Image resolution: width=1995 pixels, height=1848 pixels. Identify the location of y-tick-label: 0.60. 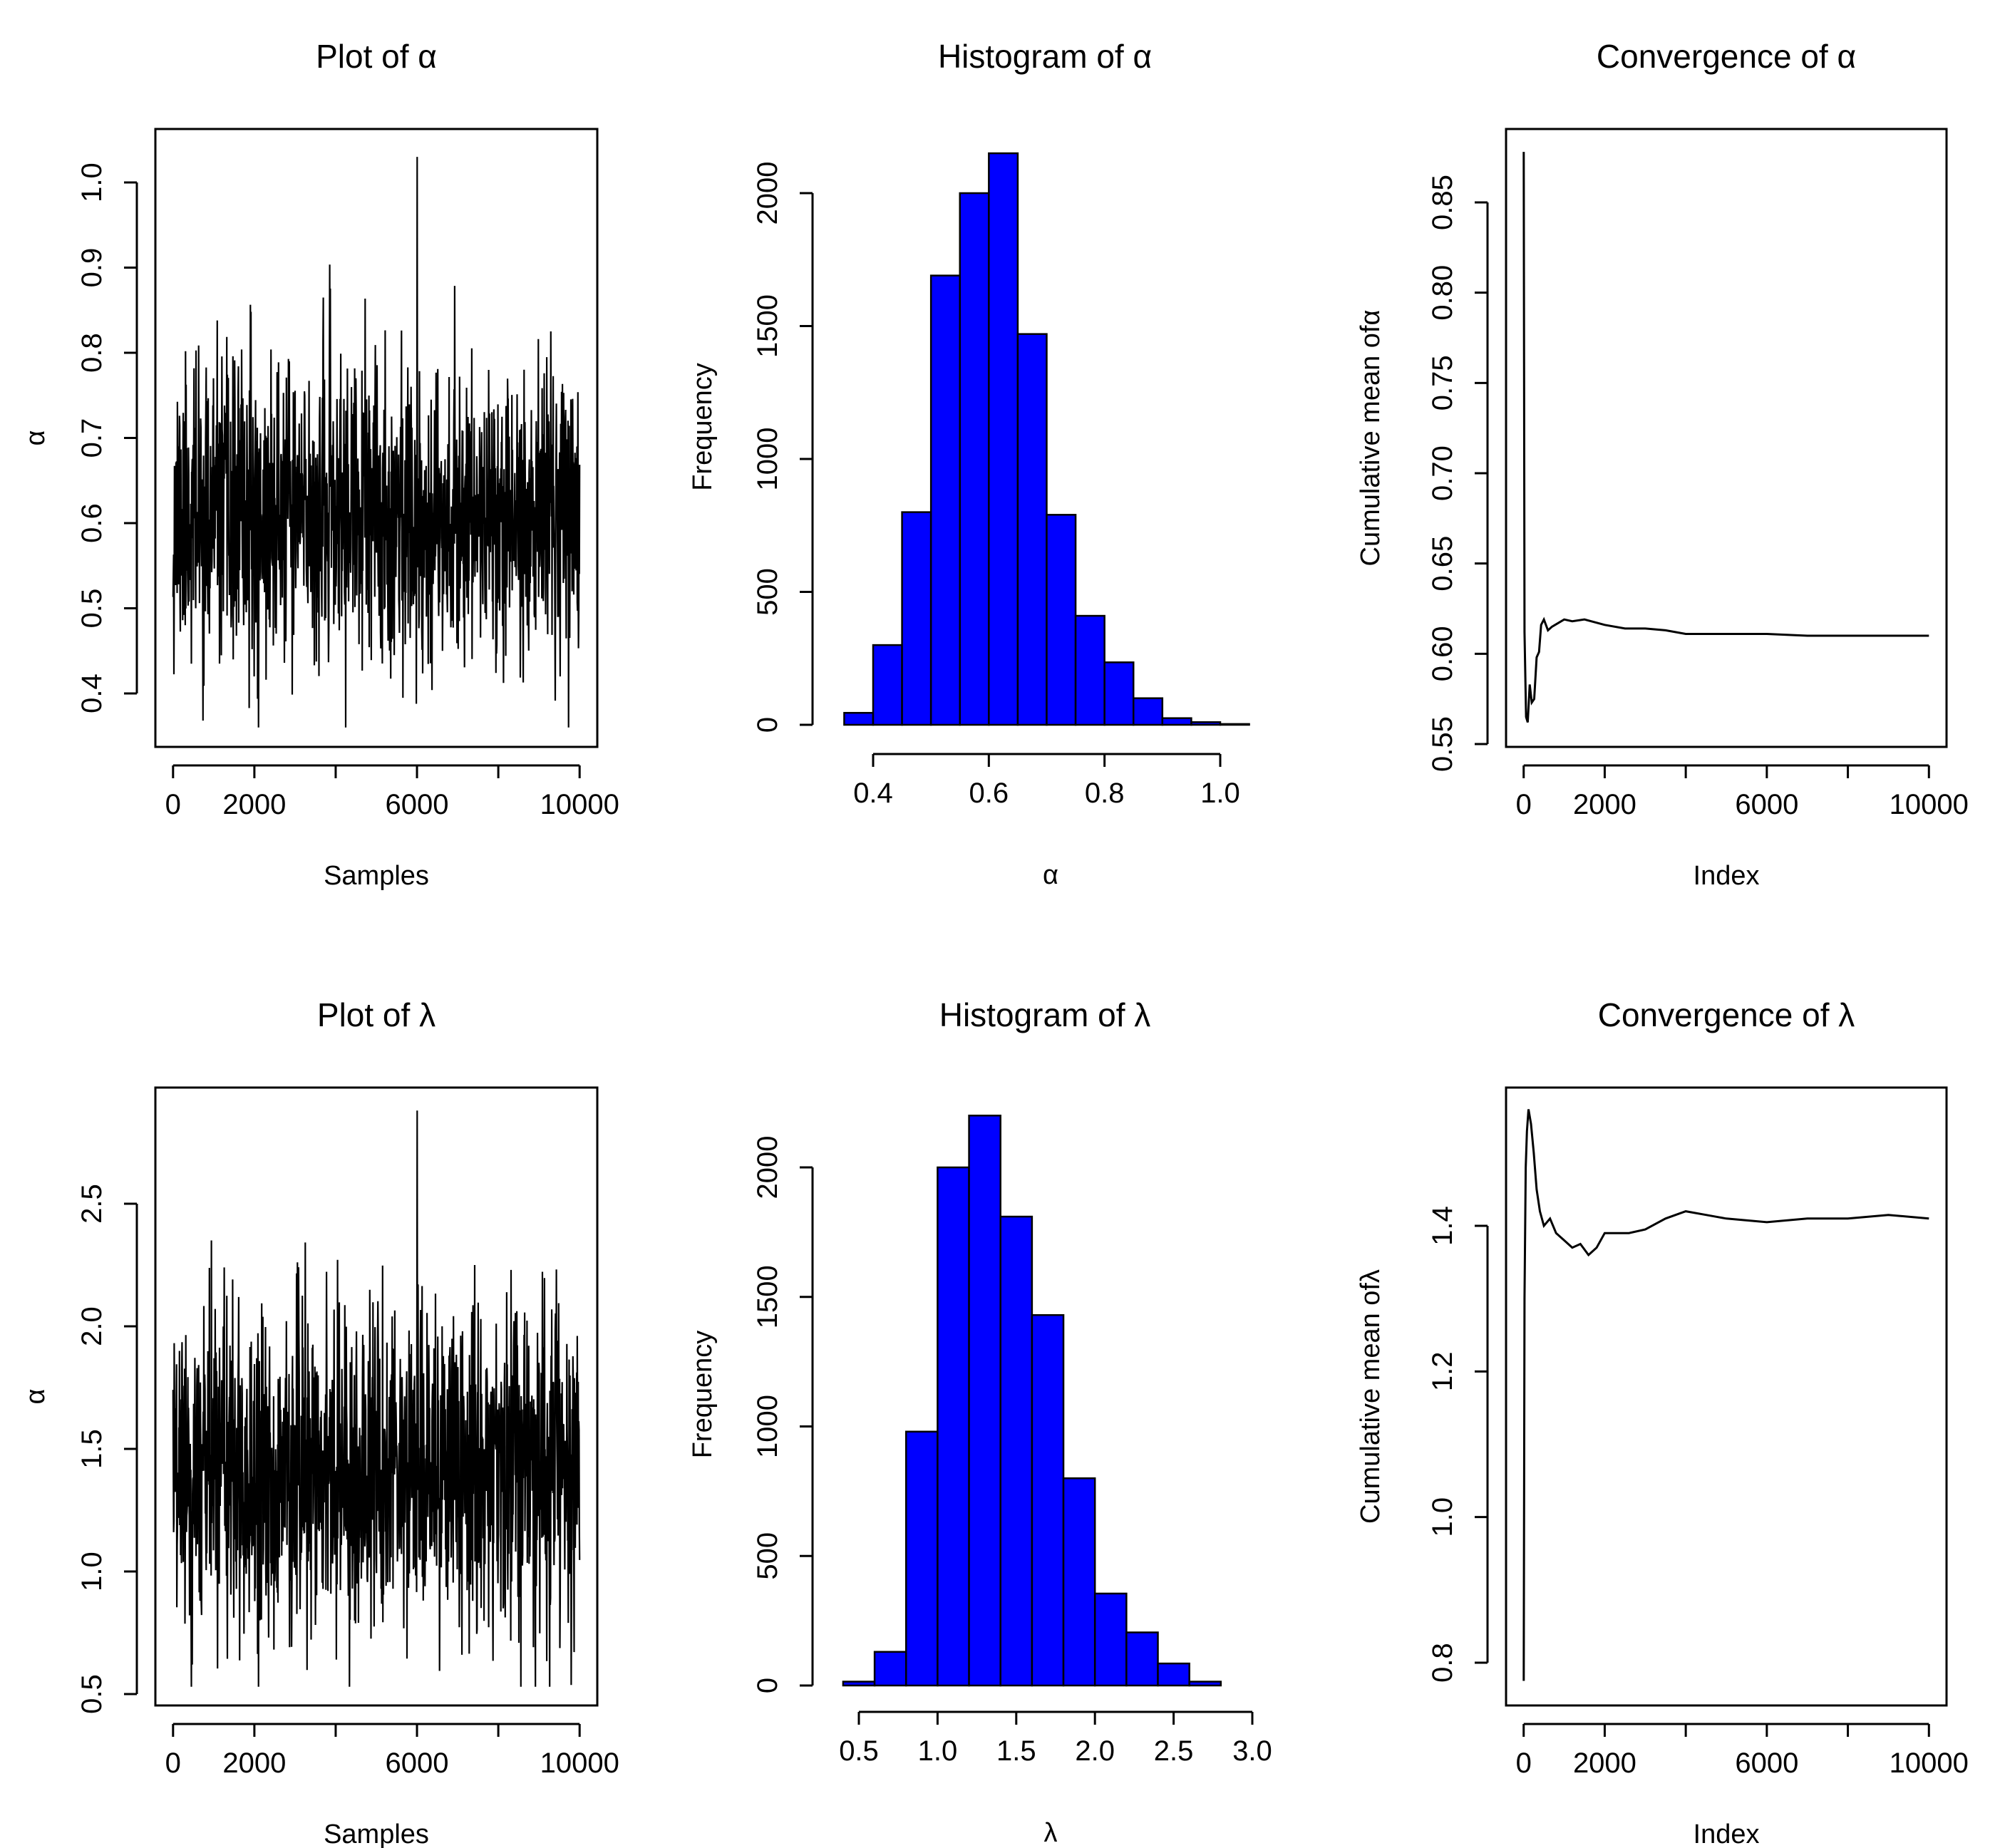
(1442, 653).